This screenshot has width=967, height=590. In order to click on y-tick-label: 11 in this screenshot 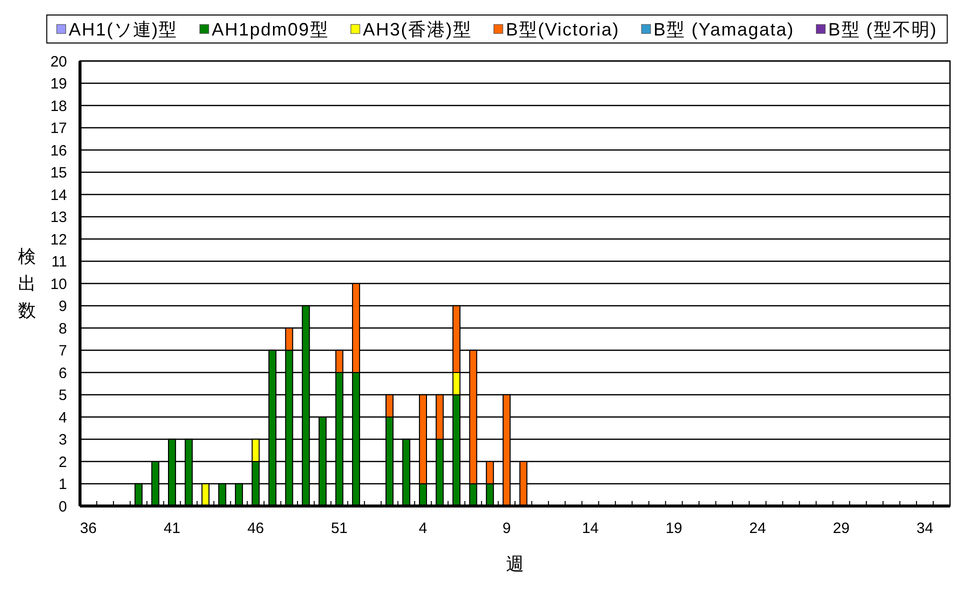, I will do `click(59, 262)`.